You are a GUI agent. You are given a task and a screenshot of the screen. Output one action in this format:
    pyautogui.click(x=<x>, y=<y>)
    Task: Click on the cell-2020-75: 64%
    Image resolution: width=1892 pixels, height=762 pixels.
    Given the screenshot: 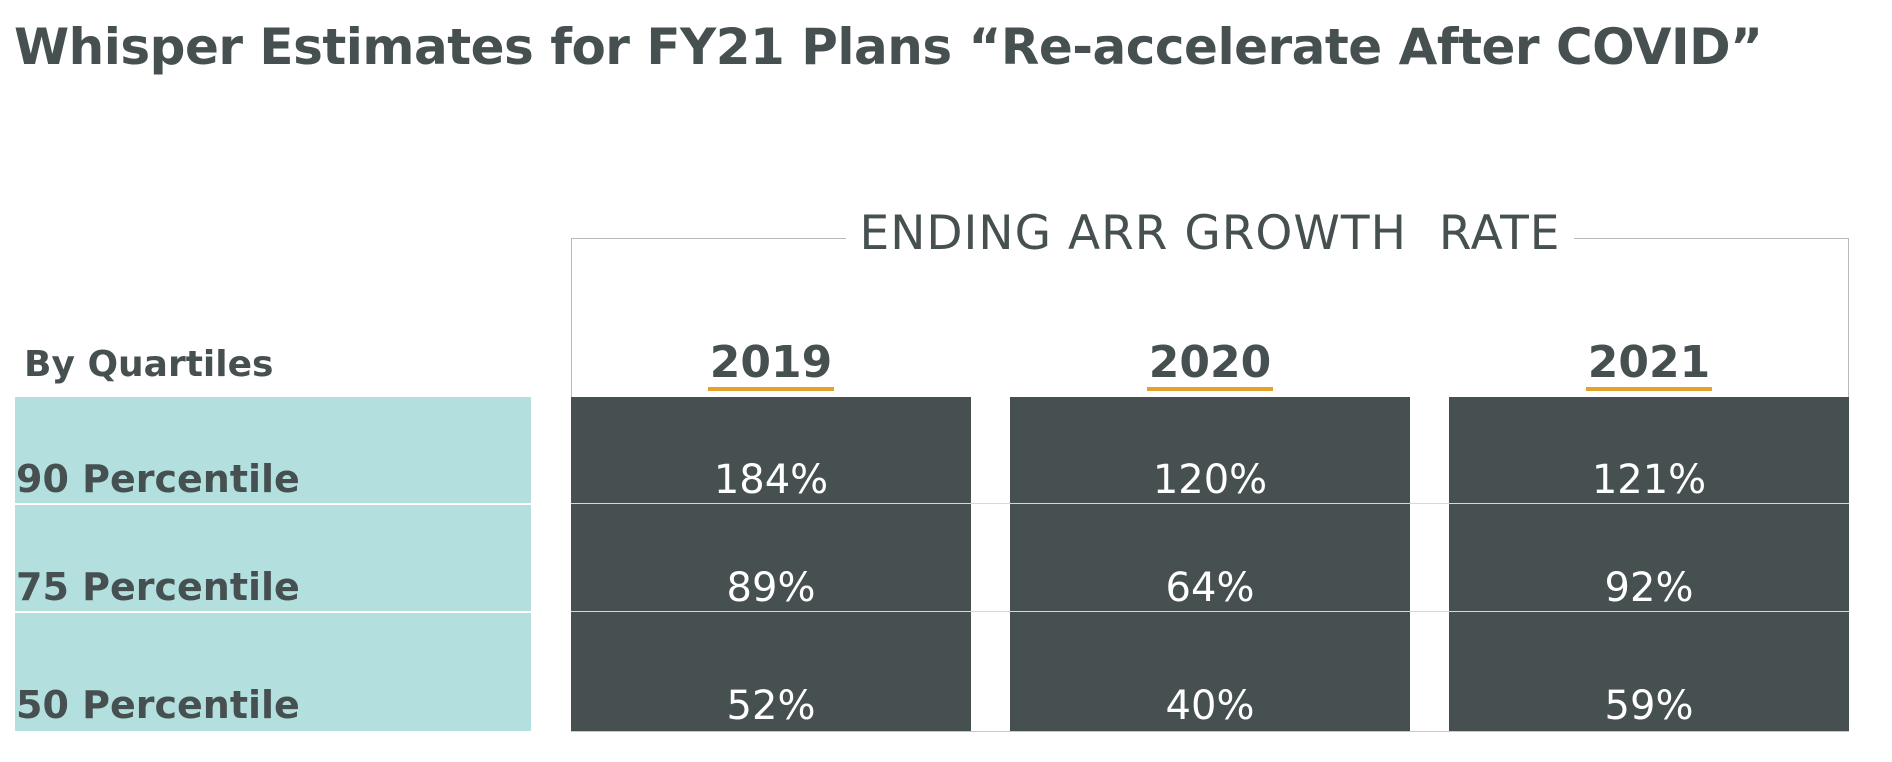 What is the action you would take?
    pyautogui.click(x=1210, y=588)
    